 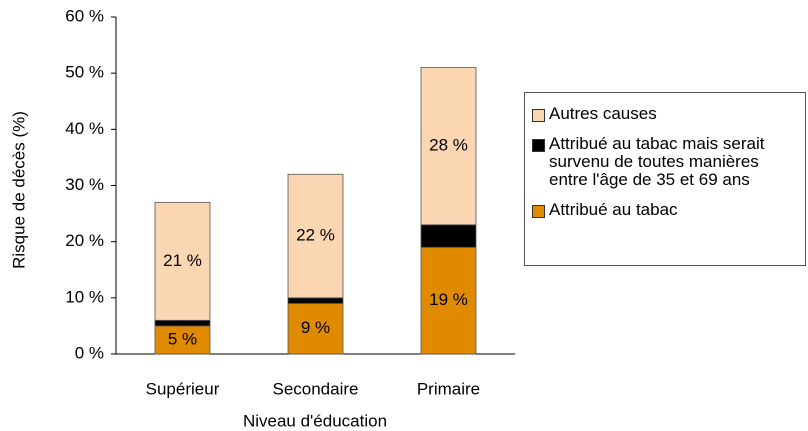 I want to click on legend-entry: Autres causes, so click(x=665, y=114).